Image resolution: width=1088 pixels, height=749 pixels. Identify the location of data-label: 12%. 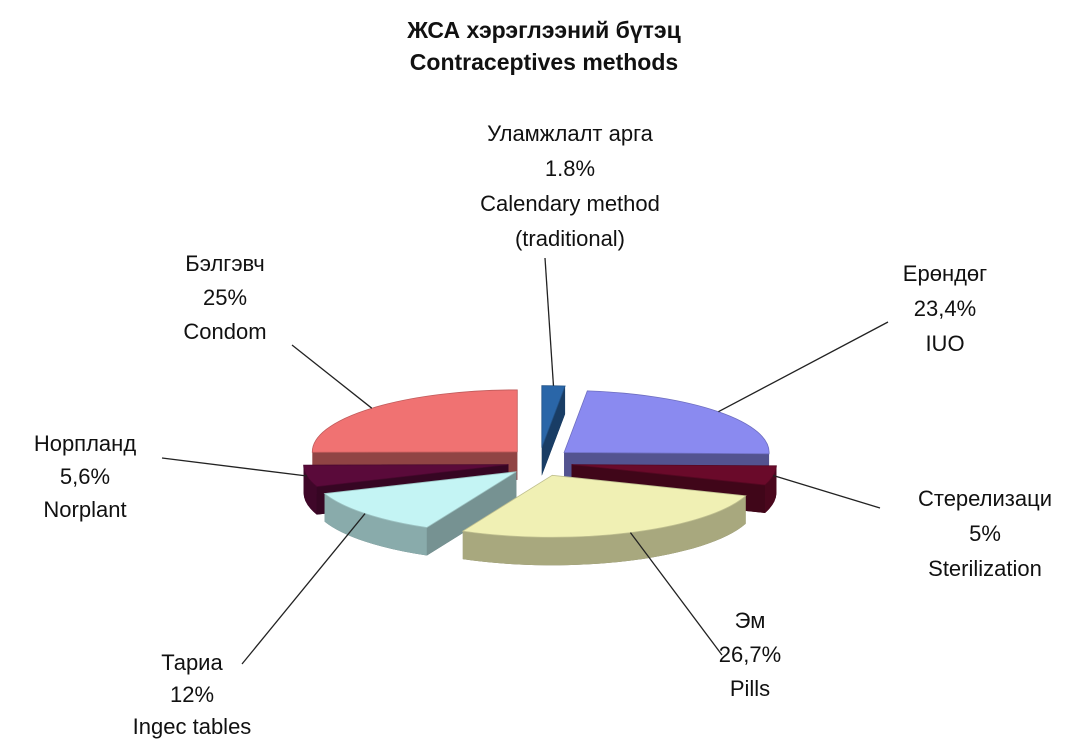
(192, 694).